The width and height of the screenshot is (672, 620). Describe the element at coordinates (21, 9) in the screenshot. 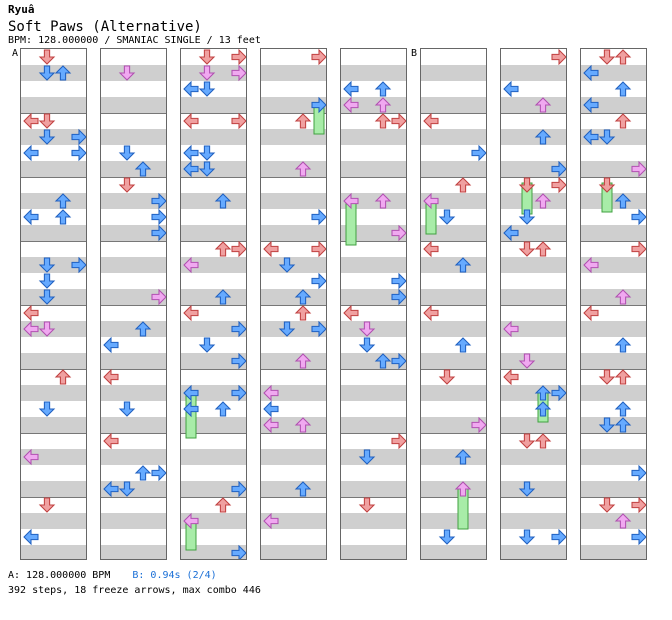

I see `artist-name: Ryuâ` at that location.